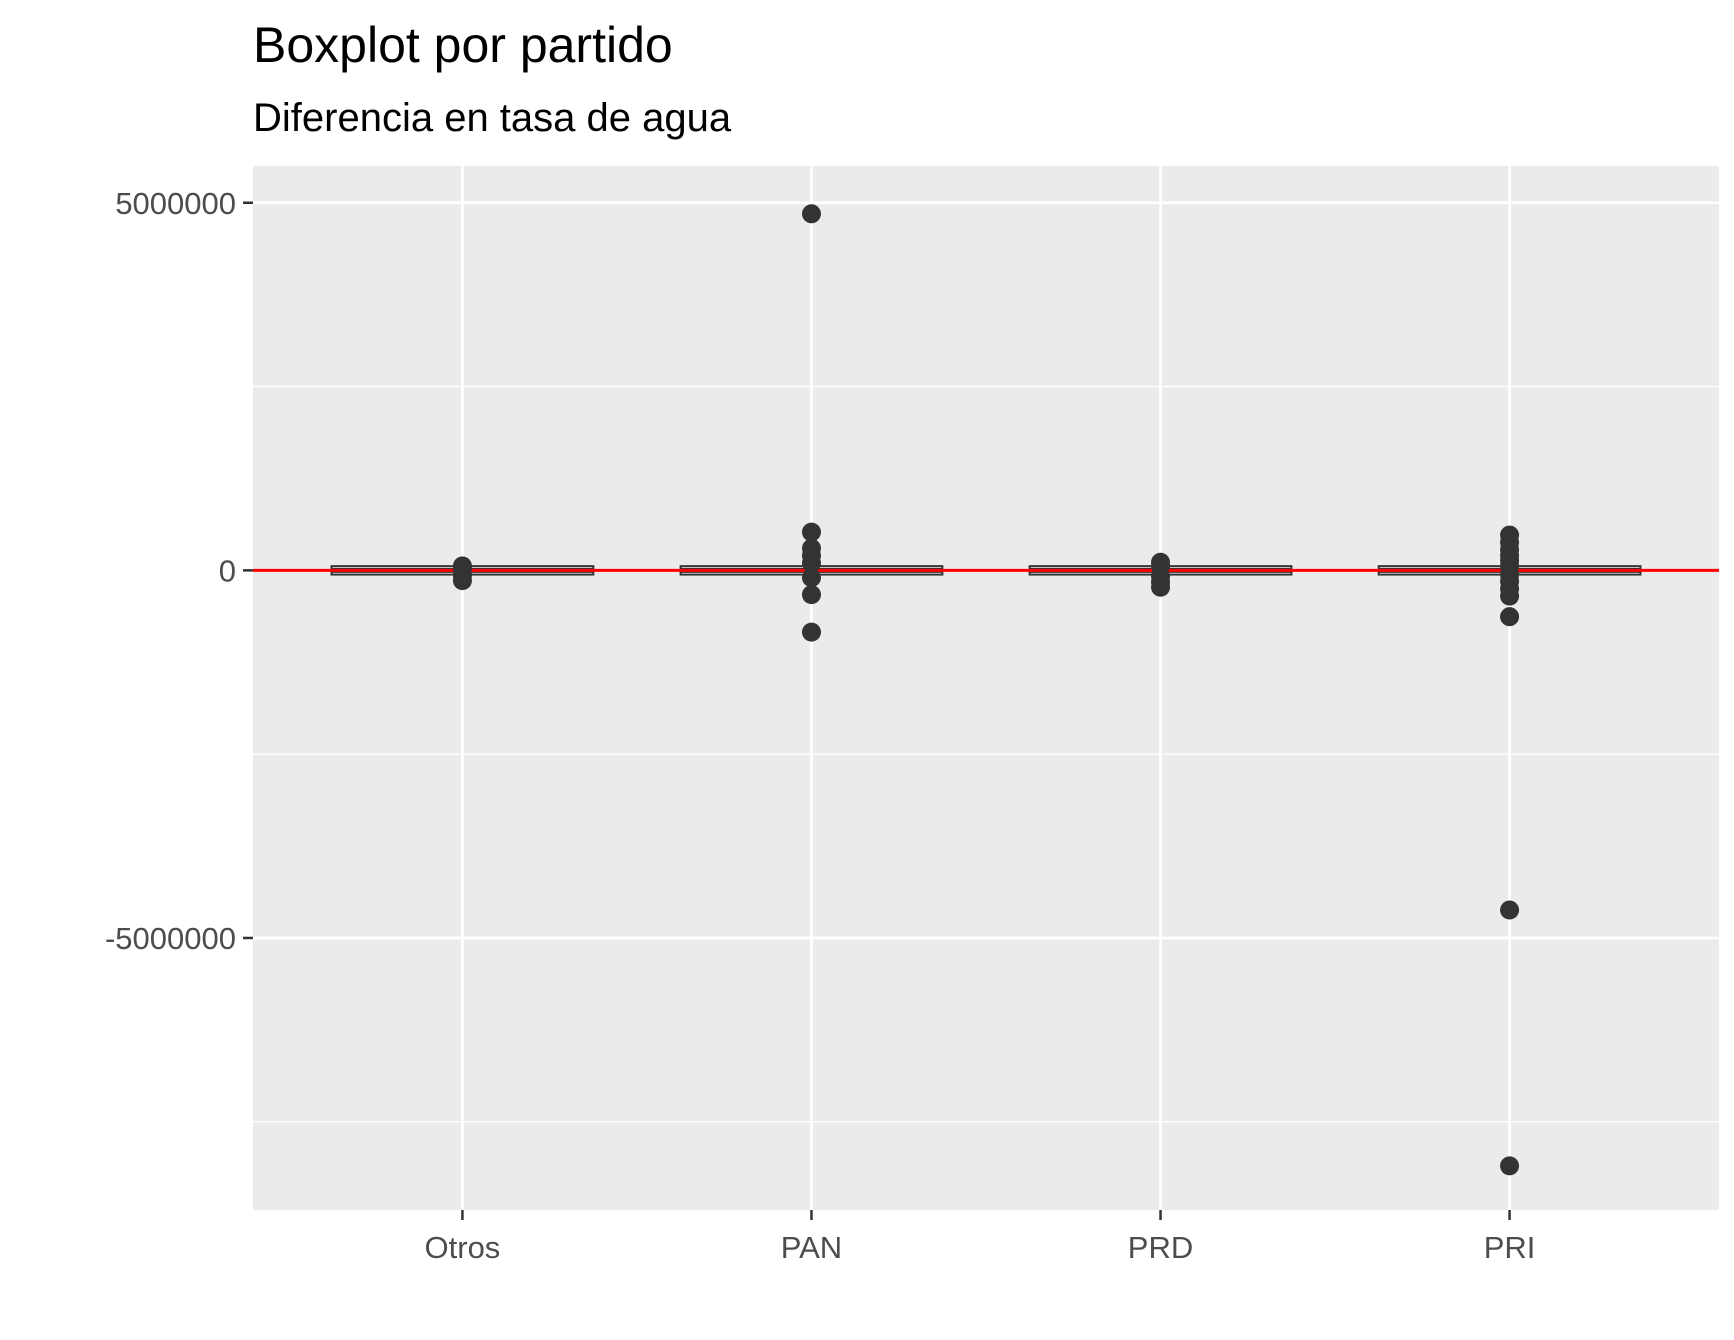 The width and height of the screenshot is (1734, 1340). Describe the element at coordinates (1160, 1247) in the screenshot. I see `x-tick-label-prd: PRD` at that location.